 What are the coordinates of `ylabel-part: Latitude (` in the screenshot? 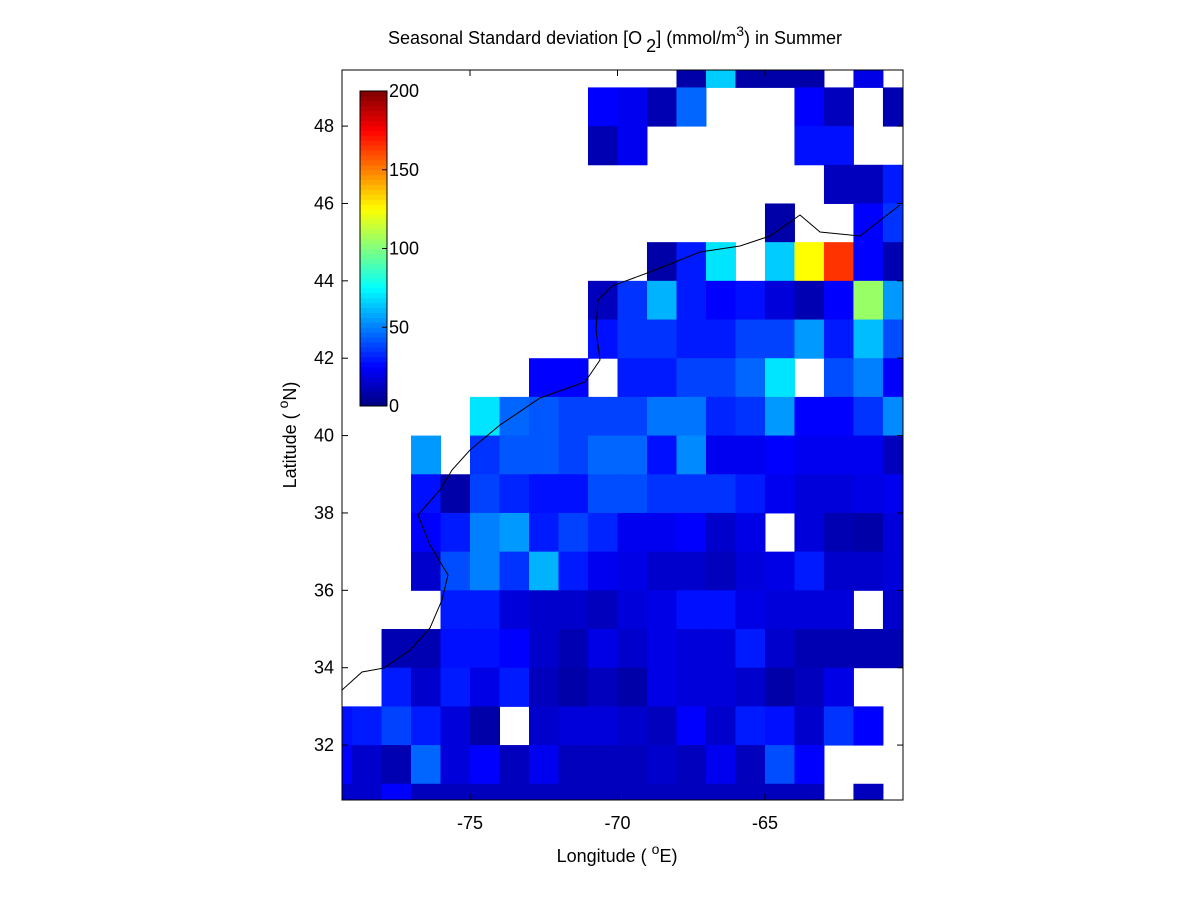 It's located at (290, 448).